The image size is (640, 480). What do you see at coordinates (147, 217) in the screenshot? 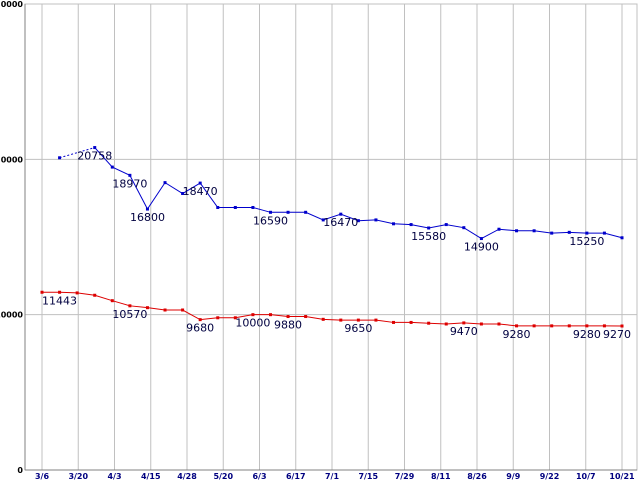
I see `data-label: 16800` at bounding box center [147, 217].